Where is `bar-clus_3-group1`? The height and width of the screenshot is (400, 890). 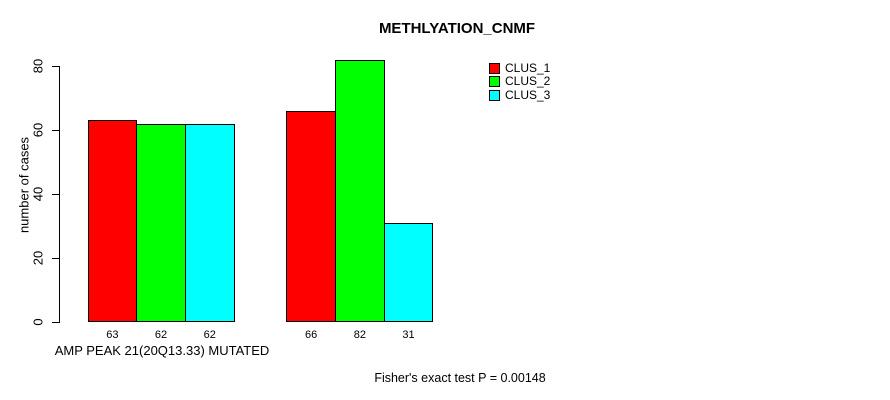 bar-clus_3-group1 is located at coordinates (209, 222).